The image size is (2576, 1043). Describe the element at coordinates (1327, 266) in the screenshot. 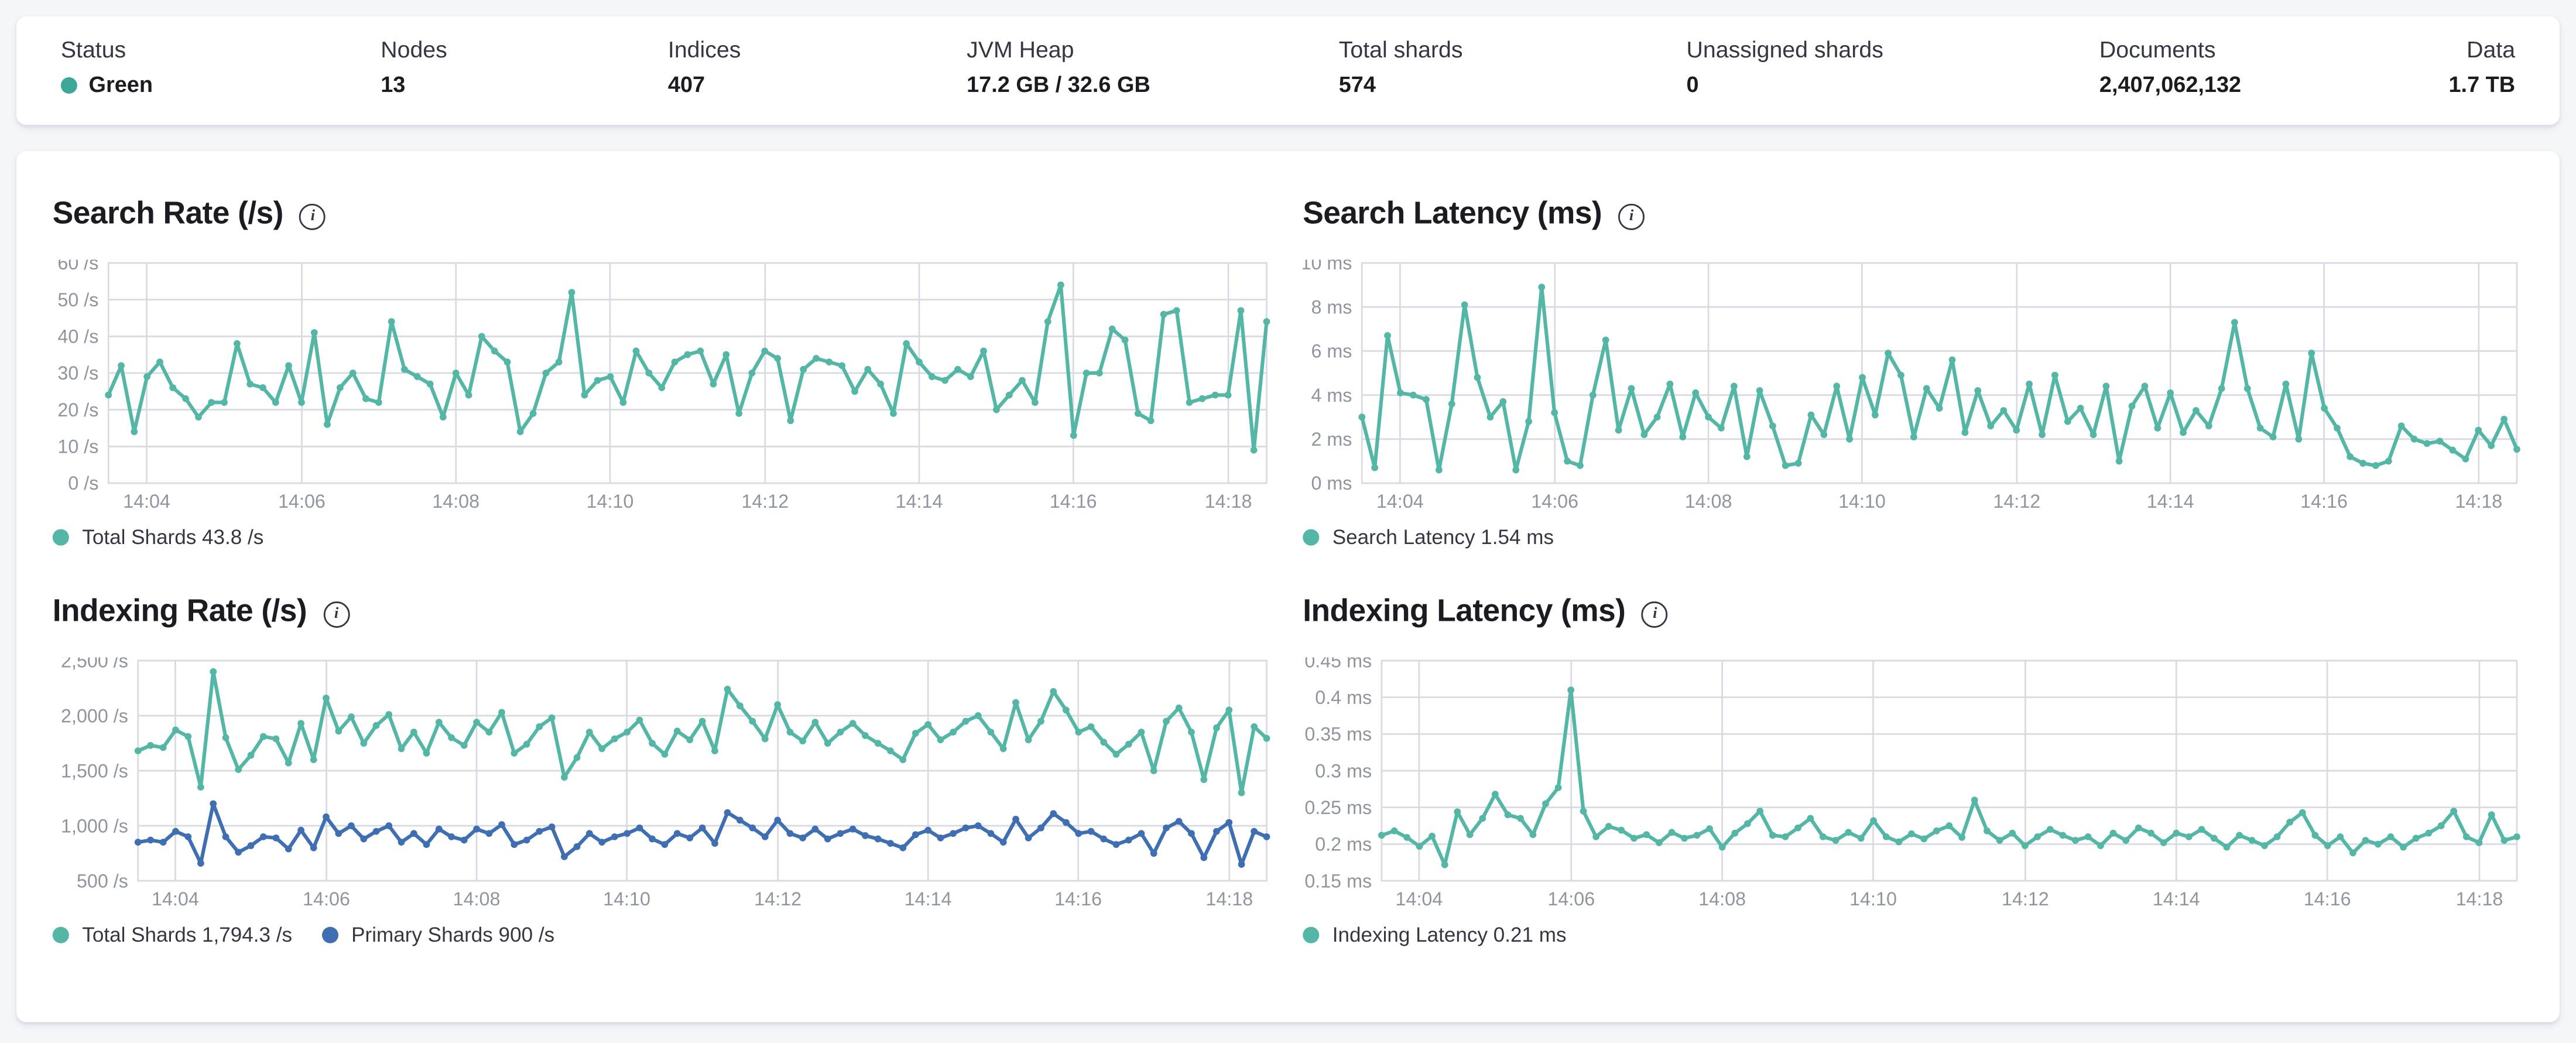

I see `svg-text: 10 ms` at that location.